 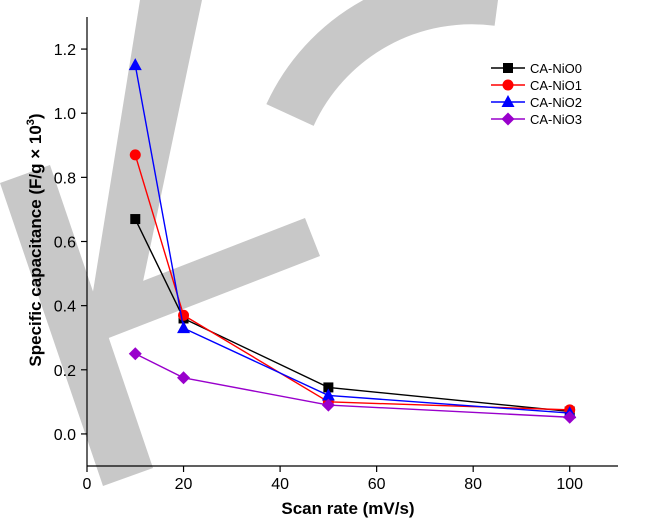 I want to click on y-tick-label: 0.4, so click(x=65, y=307).